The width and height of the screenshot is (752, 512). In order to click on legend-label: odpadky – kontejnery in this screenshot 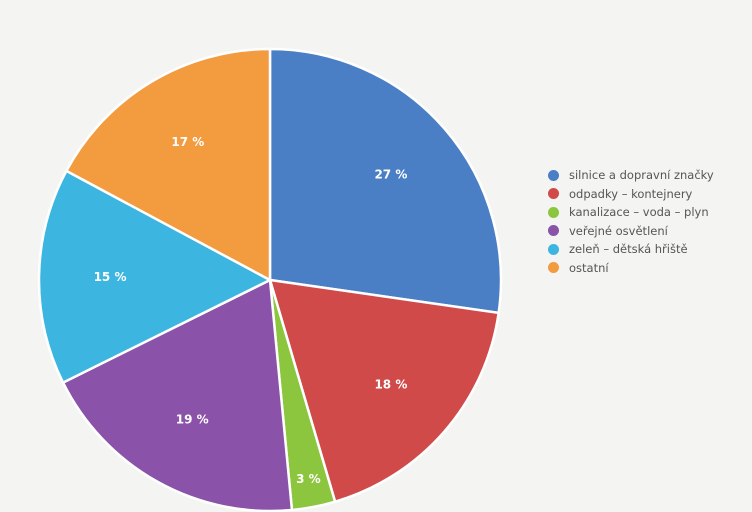, I will do `click(630, 194)`.